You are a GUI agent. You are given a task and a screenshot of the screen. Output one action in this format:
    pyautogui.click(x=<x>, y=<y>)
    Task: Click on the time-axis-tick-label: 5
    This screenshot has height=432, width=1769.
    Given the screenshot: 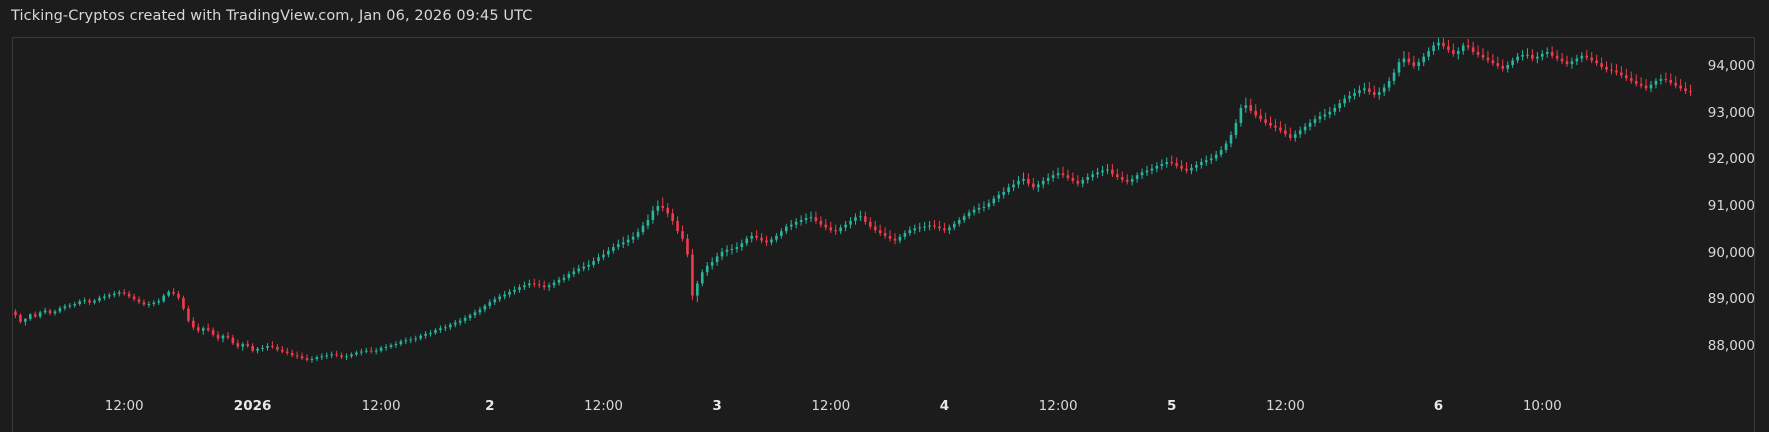 What is the action you would take?
    pyautogui.click(x=1171, y=406)
    